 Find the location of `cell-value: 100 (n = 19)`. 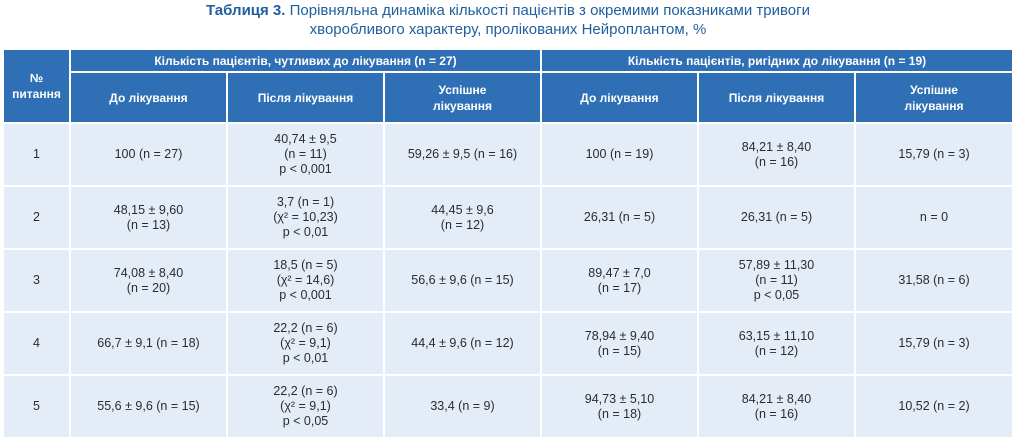

cell-value: 100 (n = 19) is located at coordinates (619, 154).